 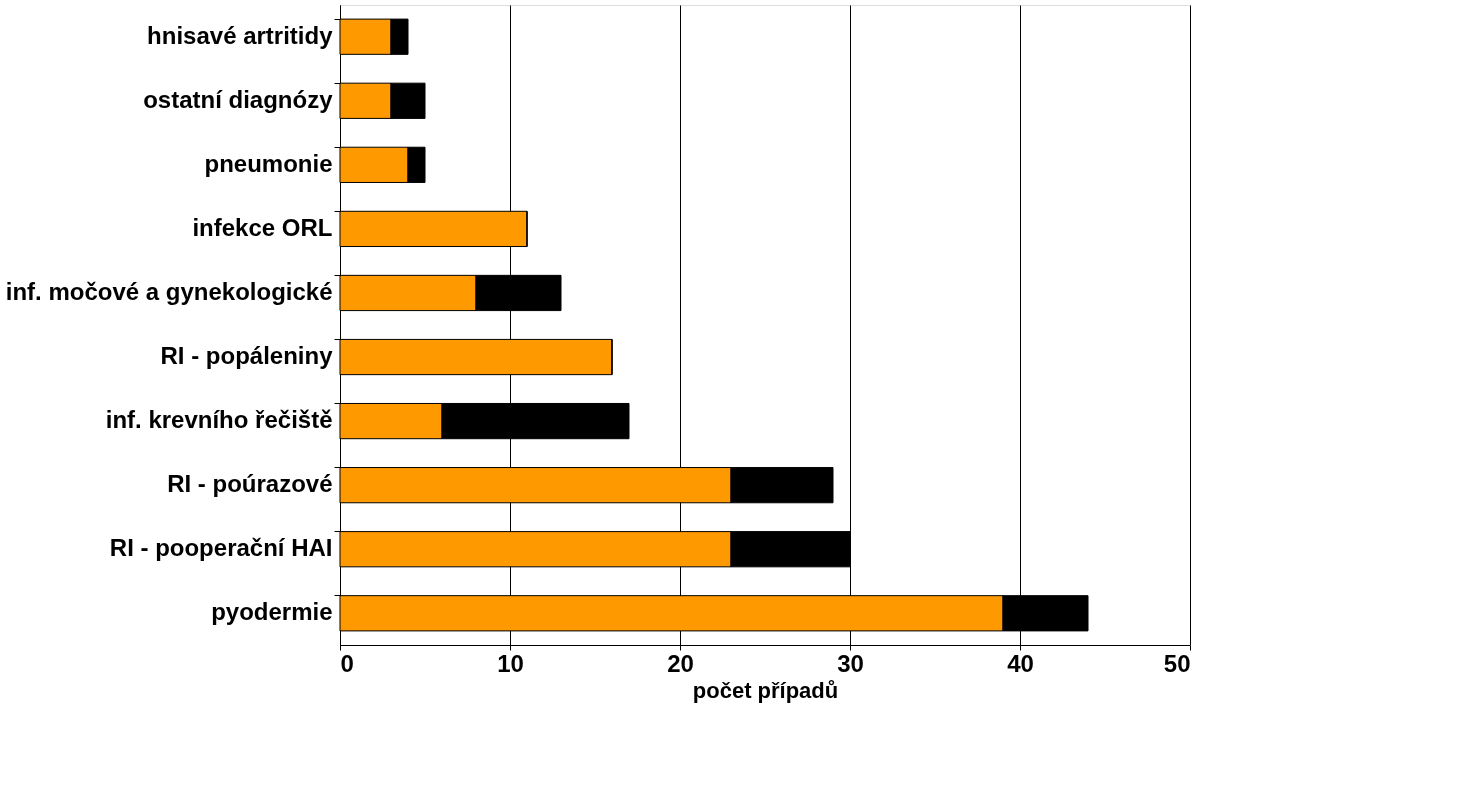 I want to click on y-tick-label: infekce ORL, so click(x=262, y=227).